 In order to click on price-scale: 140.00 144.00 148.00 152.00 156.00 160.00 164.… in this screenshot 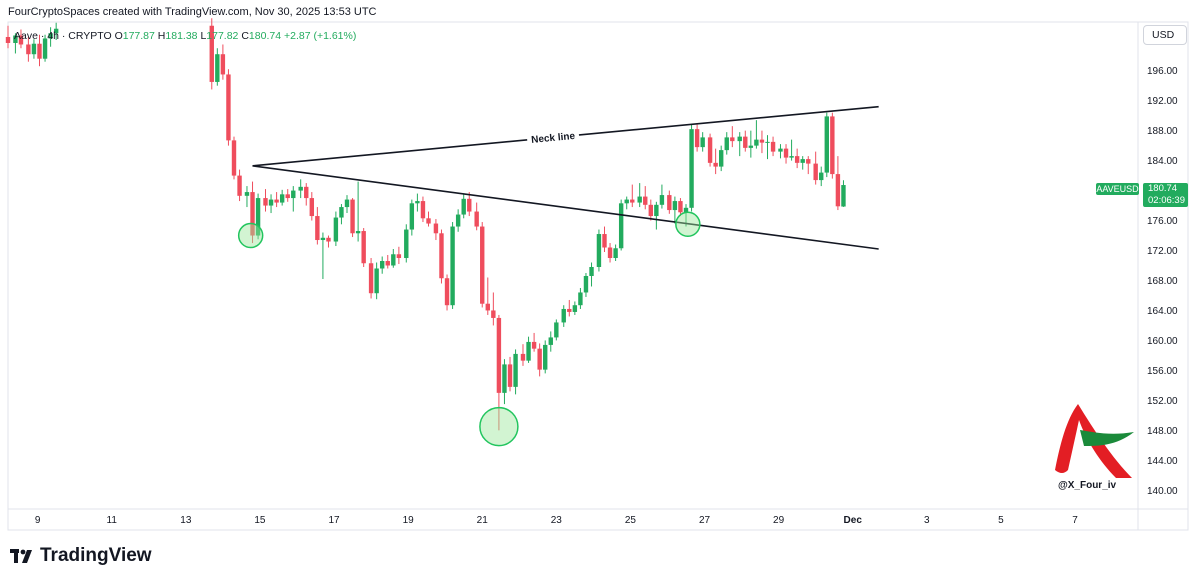, I will do `click(1162, 281)`.